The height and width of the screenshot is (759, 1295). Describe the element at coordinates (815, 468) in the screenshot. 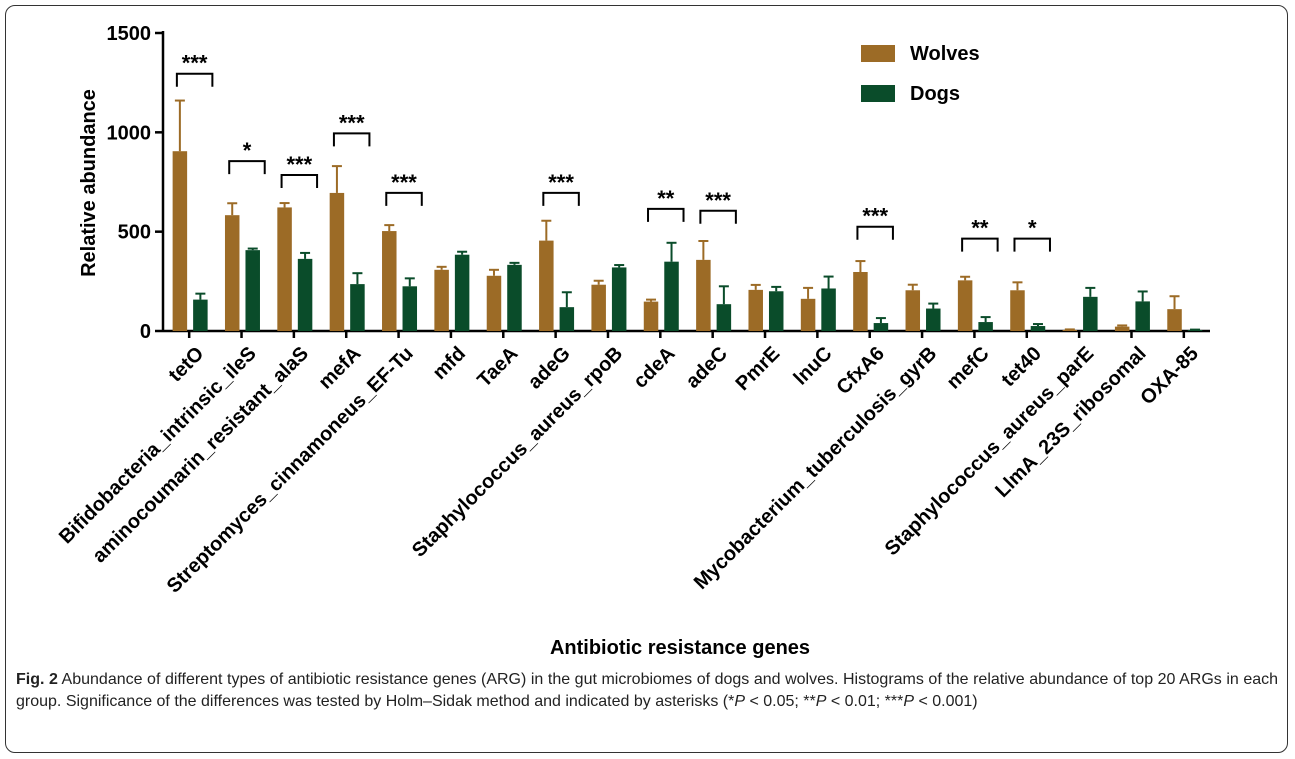

I see `x-tick-label: Mycobacterium_tuberculosis_gyrB` at that location.